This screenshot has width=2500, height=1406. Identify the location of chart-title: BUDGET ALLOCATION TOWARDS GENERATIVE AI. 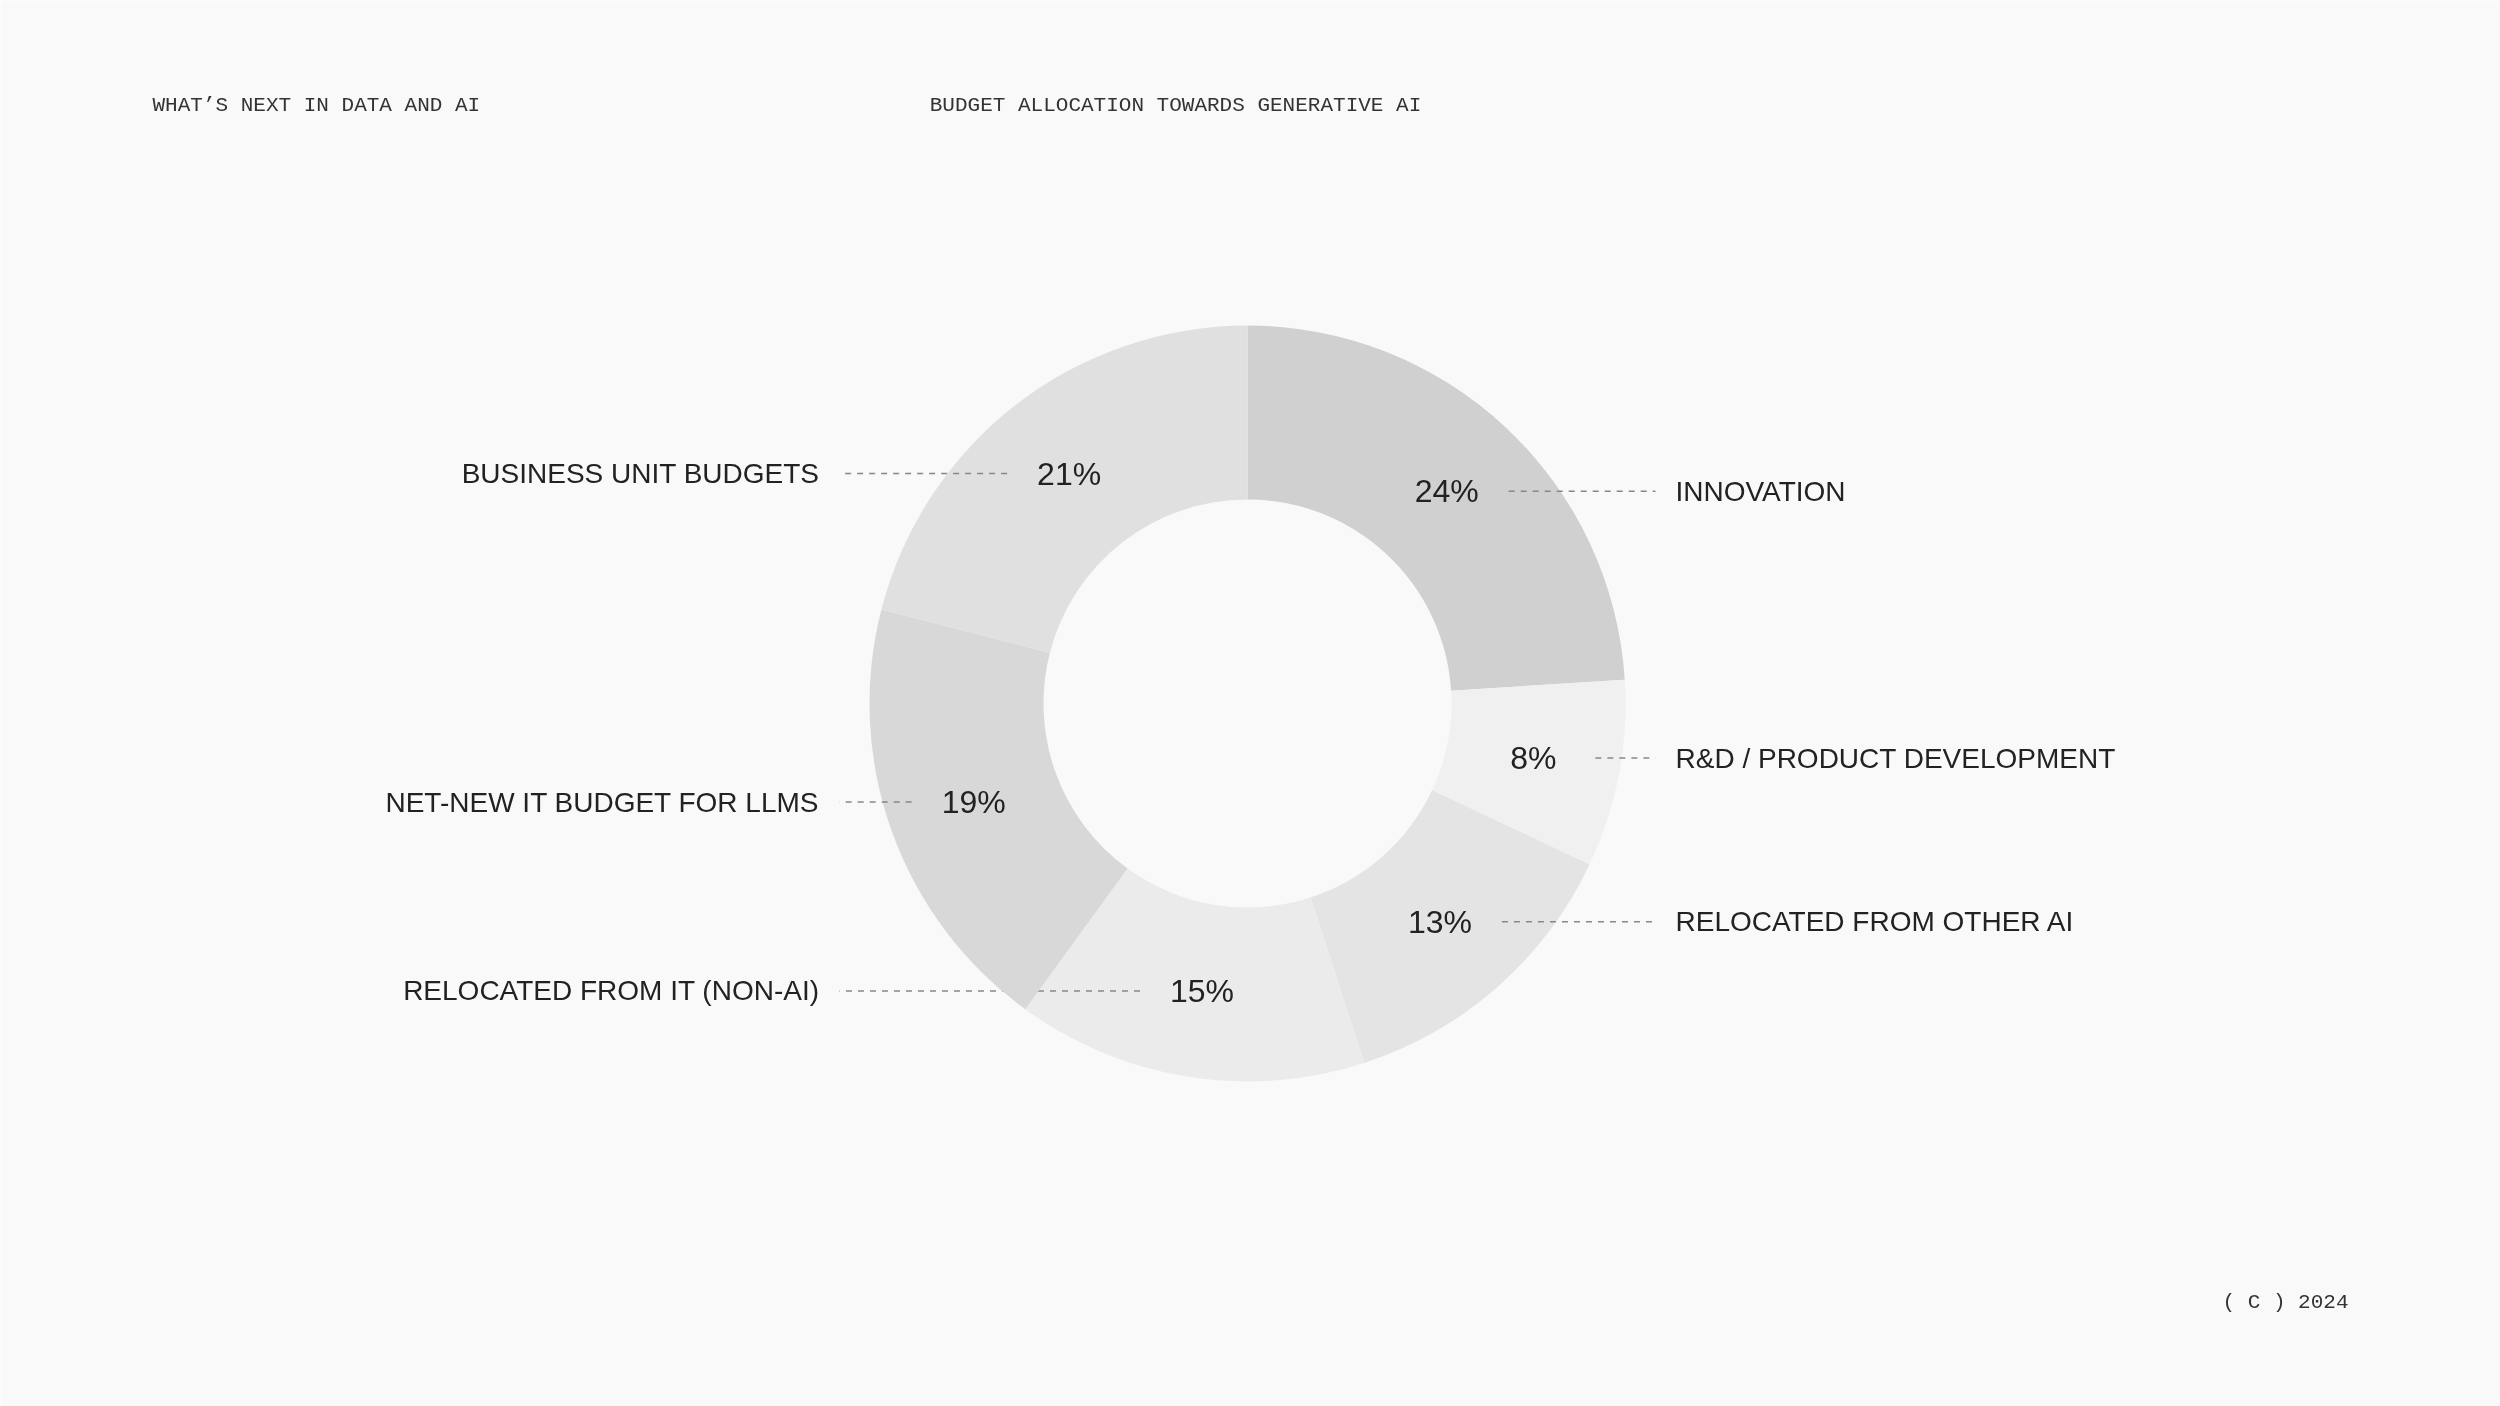
(1175, 105).